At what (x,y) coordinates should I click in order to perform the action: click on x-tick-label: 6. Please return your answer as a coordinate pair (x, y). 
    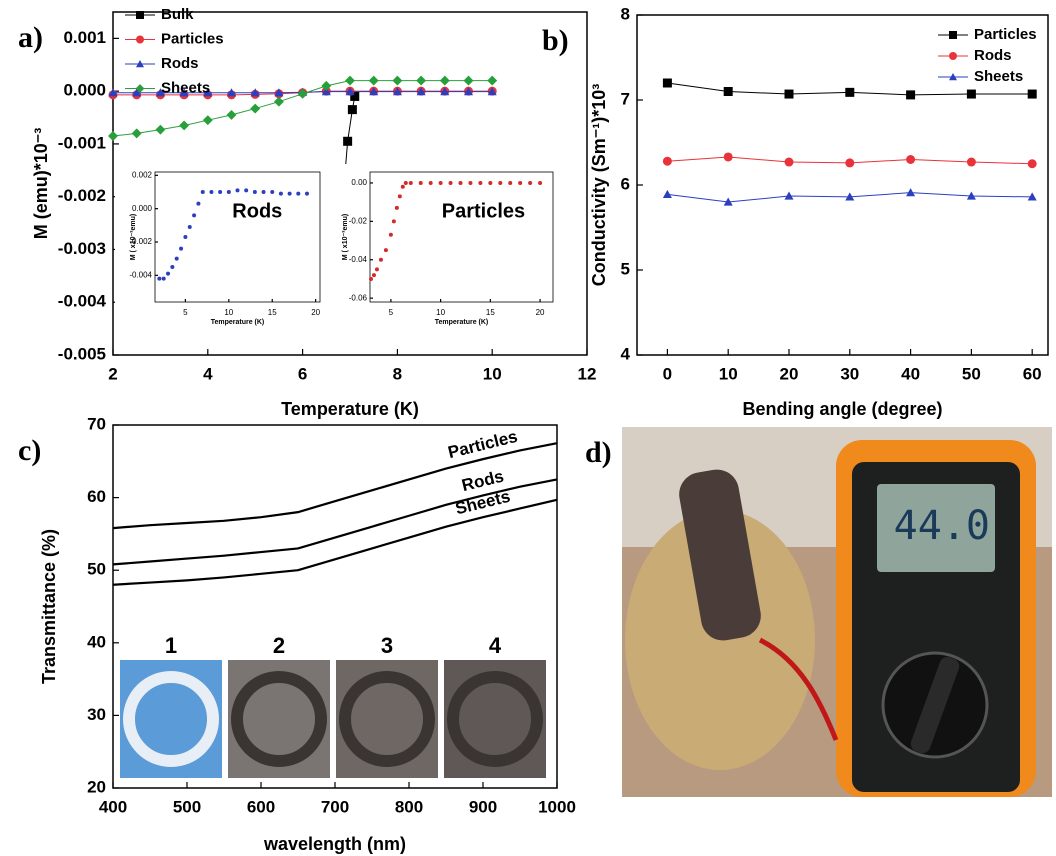
    Looking at the image, I should click on (302, 373).